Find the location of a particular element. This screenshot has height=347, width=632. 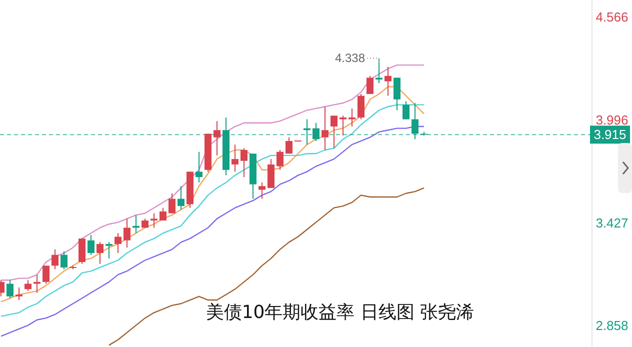

y-tick-label: 2.858 is located at coordinates (612, 326).